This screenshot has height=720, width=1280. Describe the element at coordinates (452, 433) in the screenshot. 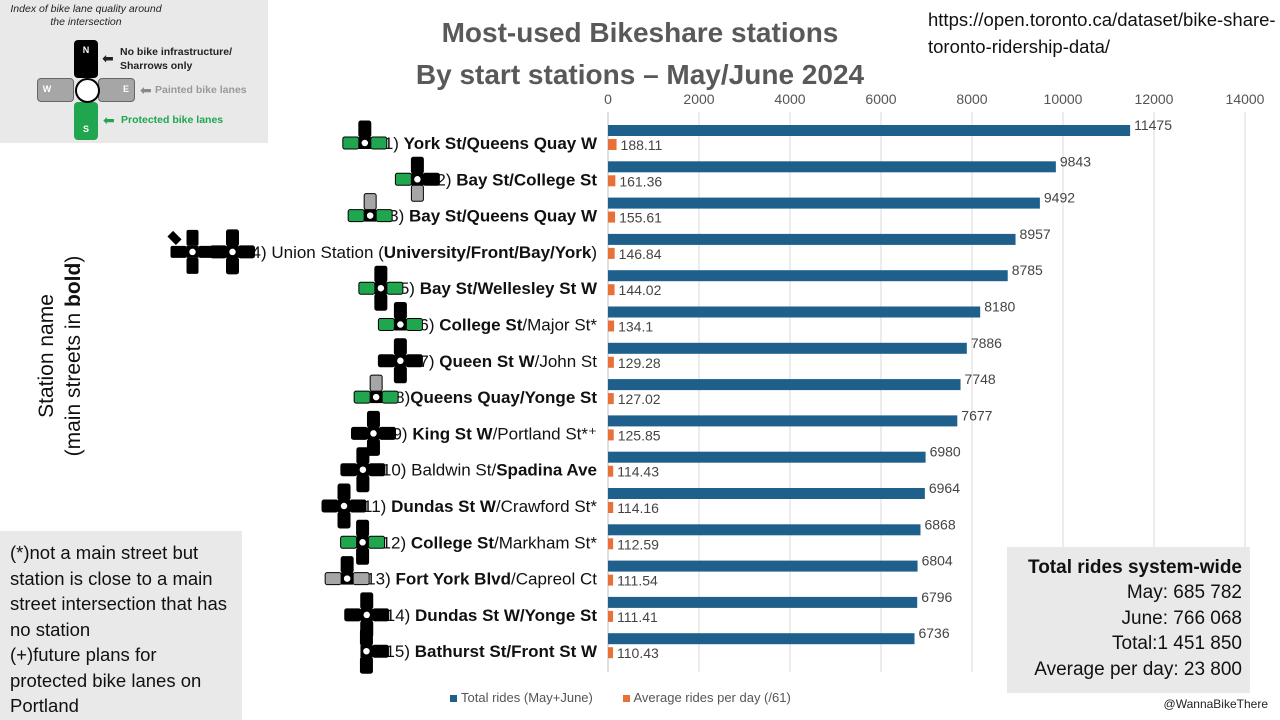

I see `station-name-part: King St W` at that location.